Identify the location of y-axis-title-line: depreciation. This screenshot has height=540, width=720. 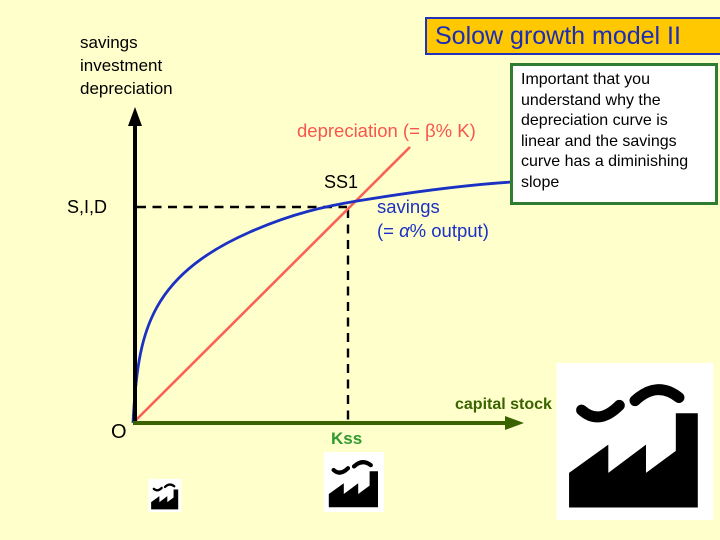
(126, 88).